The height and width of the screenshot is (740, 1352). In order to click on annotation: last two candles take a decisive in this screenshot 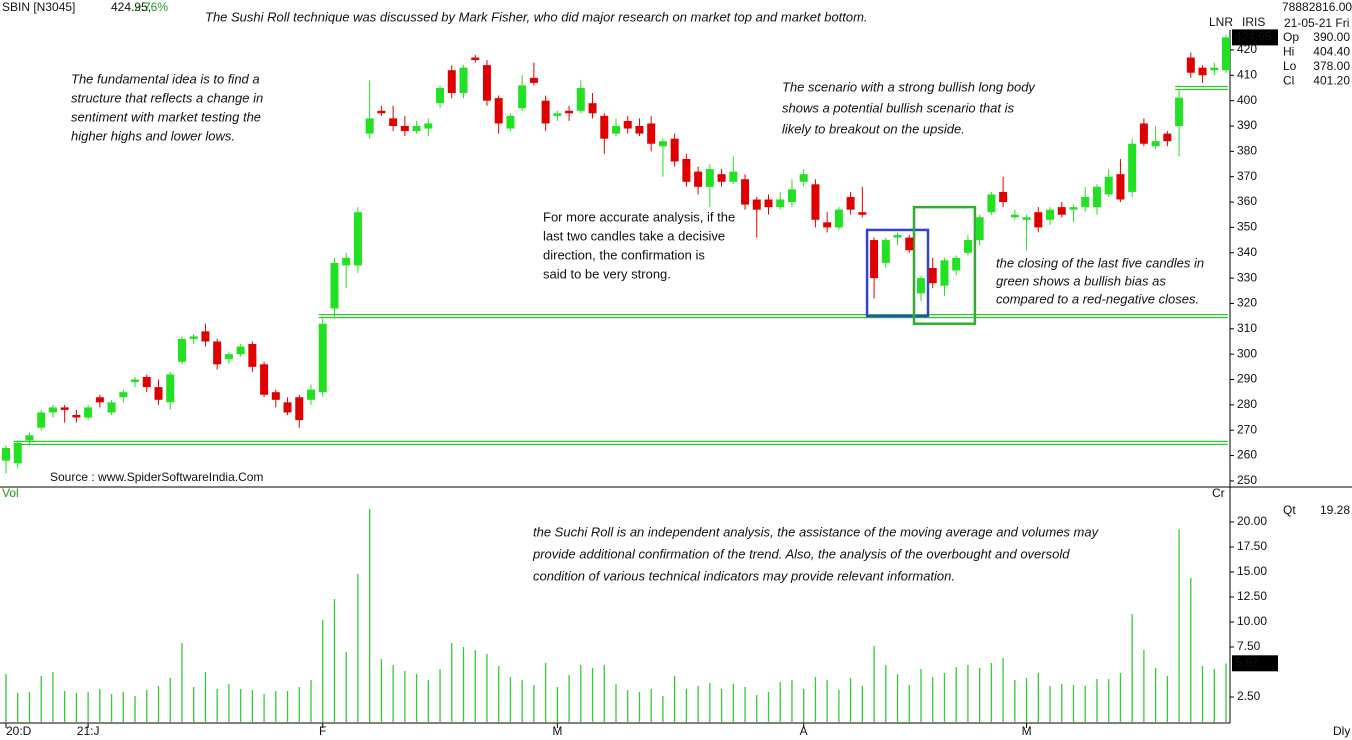, I will do `click(634, 235)`.